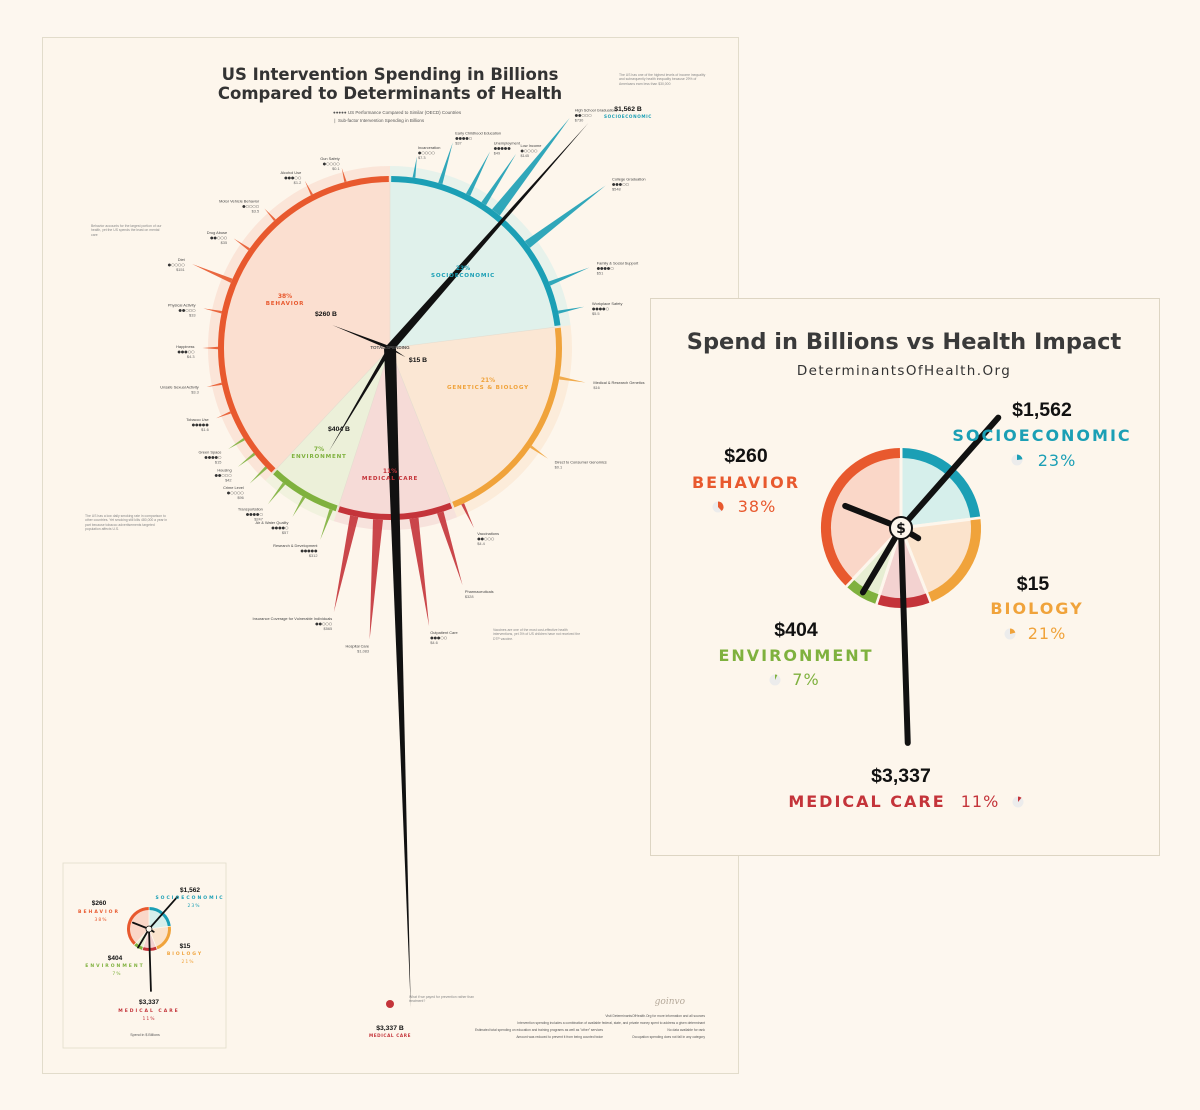 The height and width of the screenshot is (1110, 1200). I want to click on subfactor-name-15: Research & Development, so click(295, 545).